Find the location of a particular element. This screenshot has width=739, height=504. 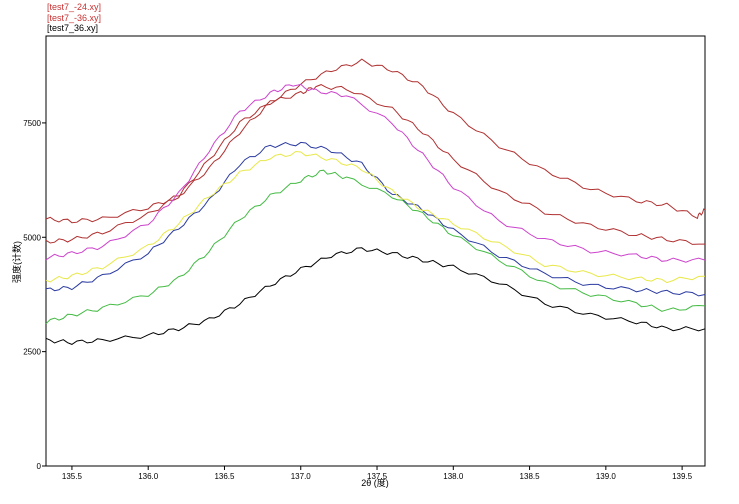

x-tick-label: 137.0 is located at coordinates (301, 476).